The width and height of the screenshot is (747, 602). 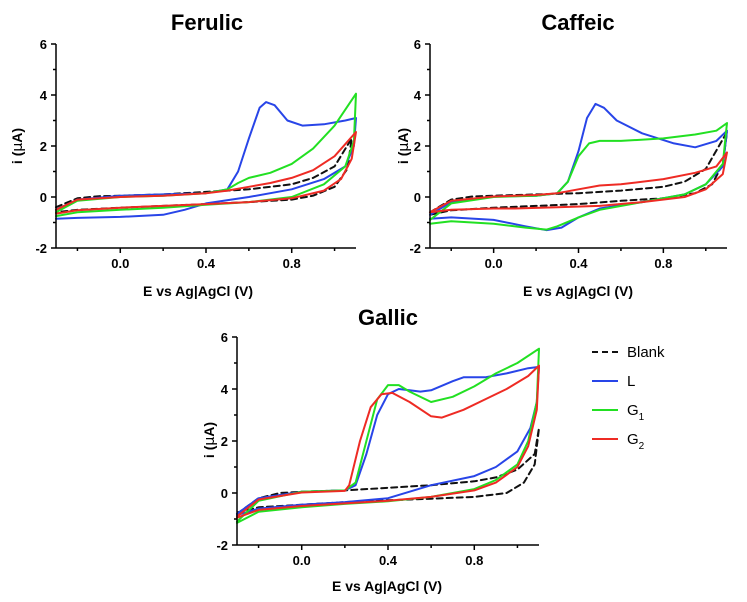 I want to click on gallic-y-axis-label: i (μA), so click(x=209, y=440).